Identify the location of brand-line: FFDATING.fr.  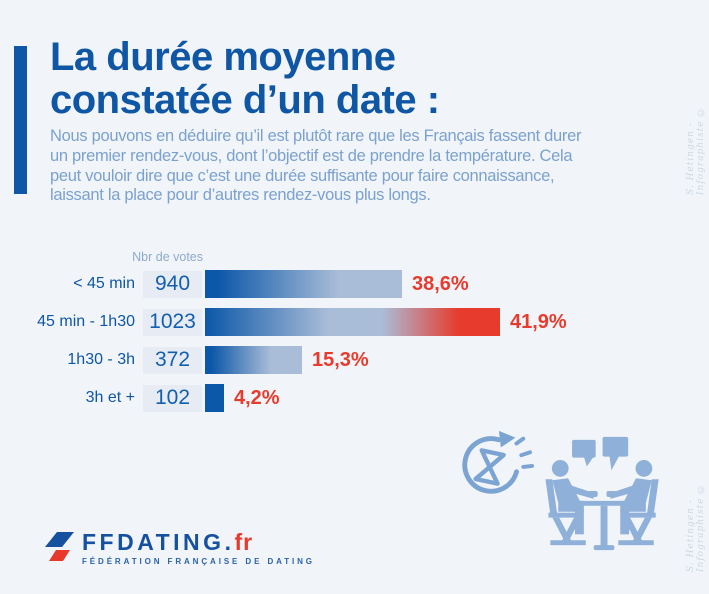
(198, 542).